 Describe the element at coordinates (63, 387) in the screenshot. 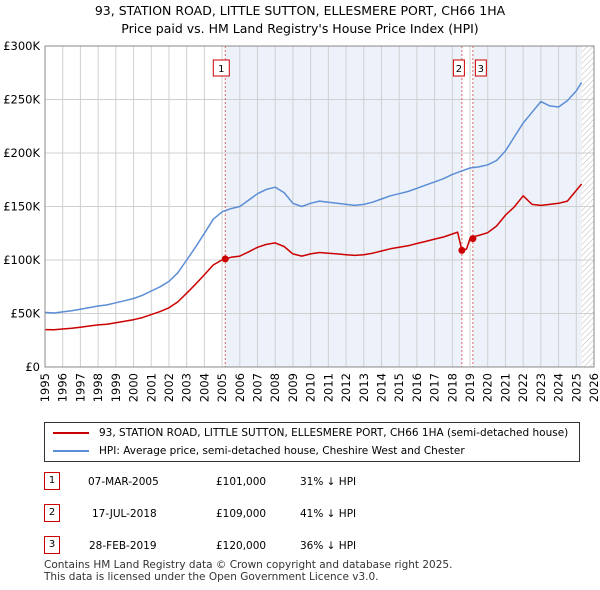

I see `x-tick-label: 1996` at that location.